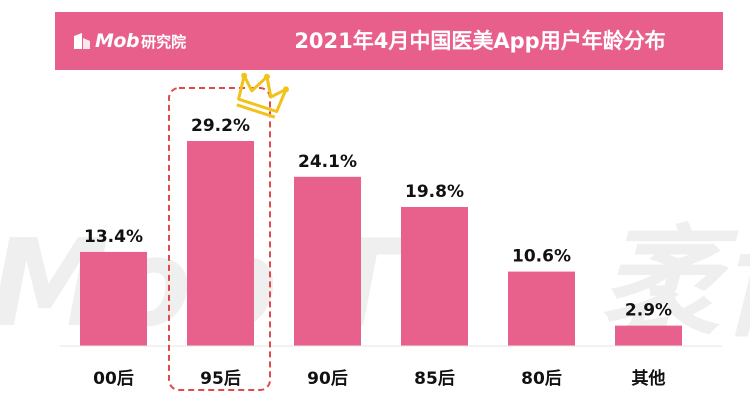 This screenshot has height=407, width=750. What do you see at coordinates (327, 379) in the screenshot?
I see `category-label-2: 90后` at bounding box center [327, 379].